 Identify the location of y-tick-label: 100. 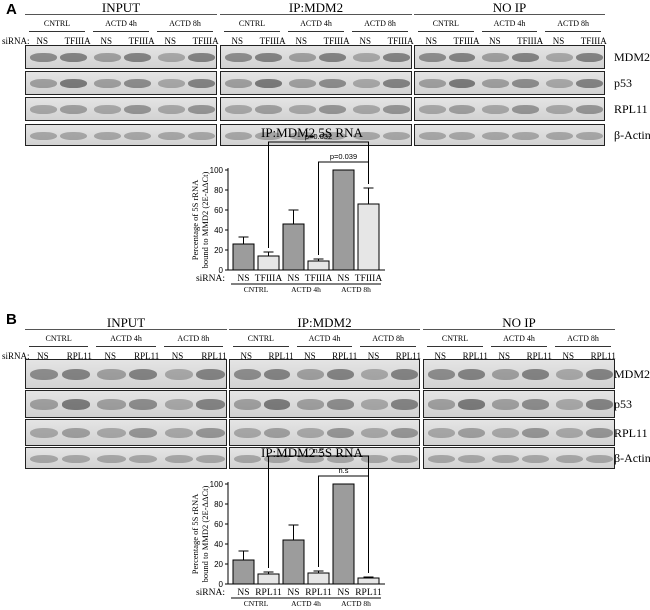
(217, 484).